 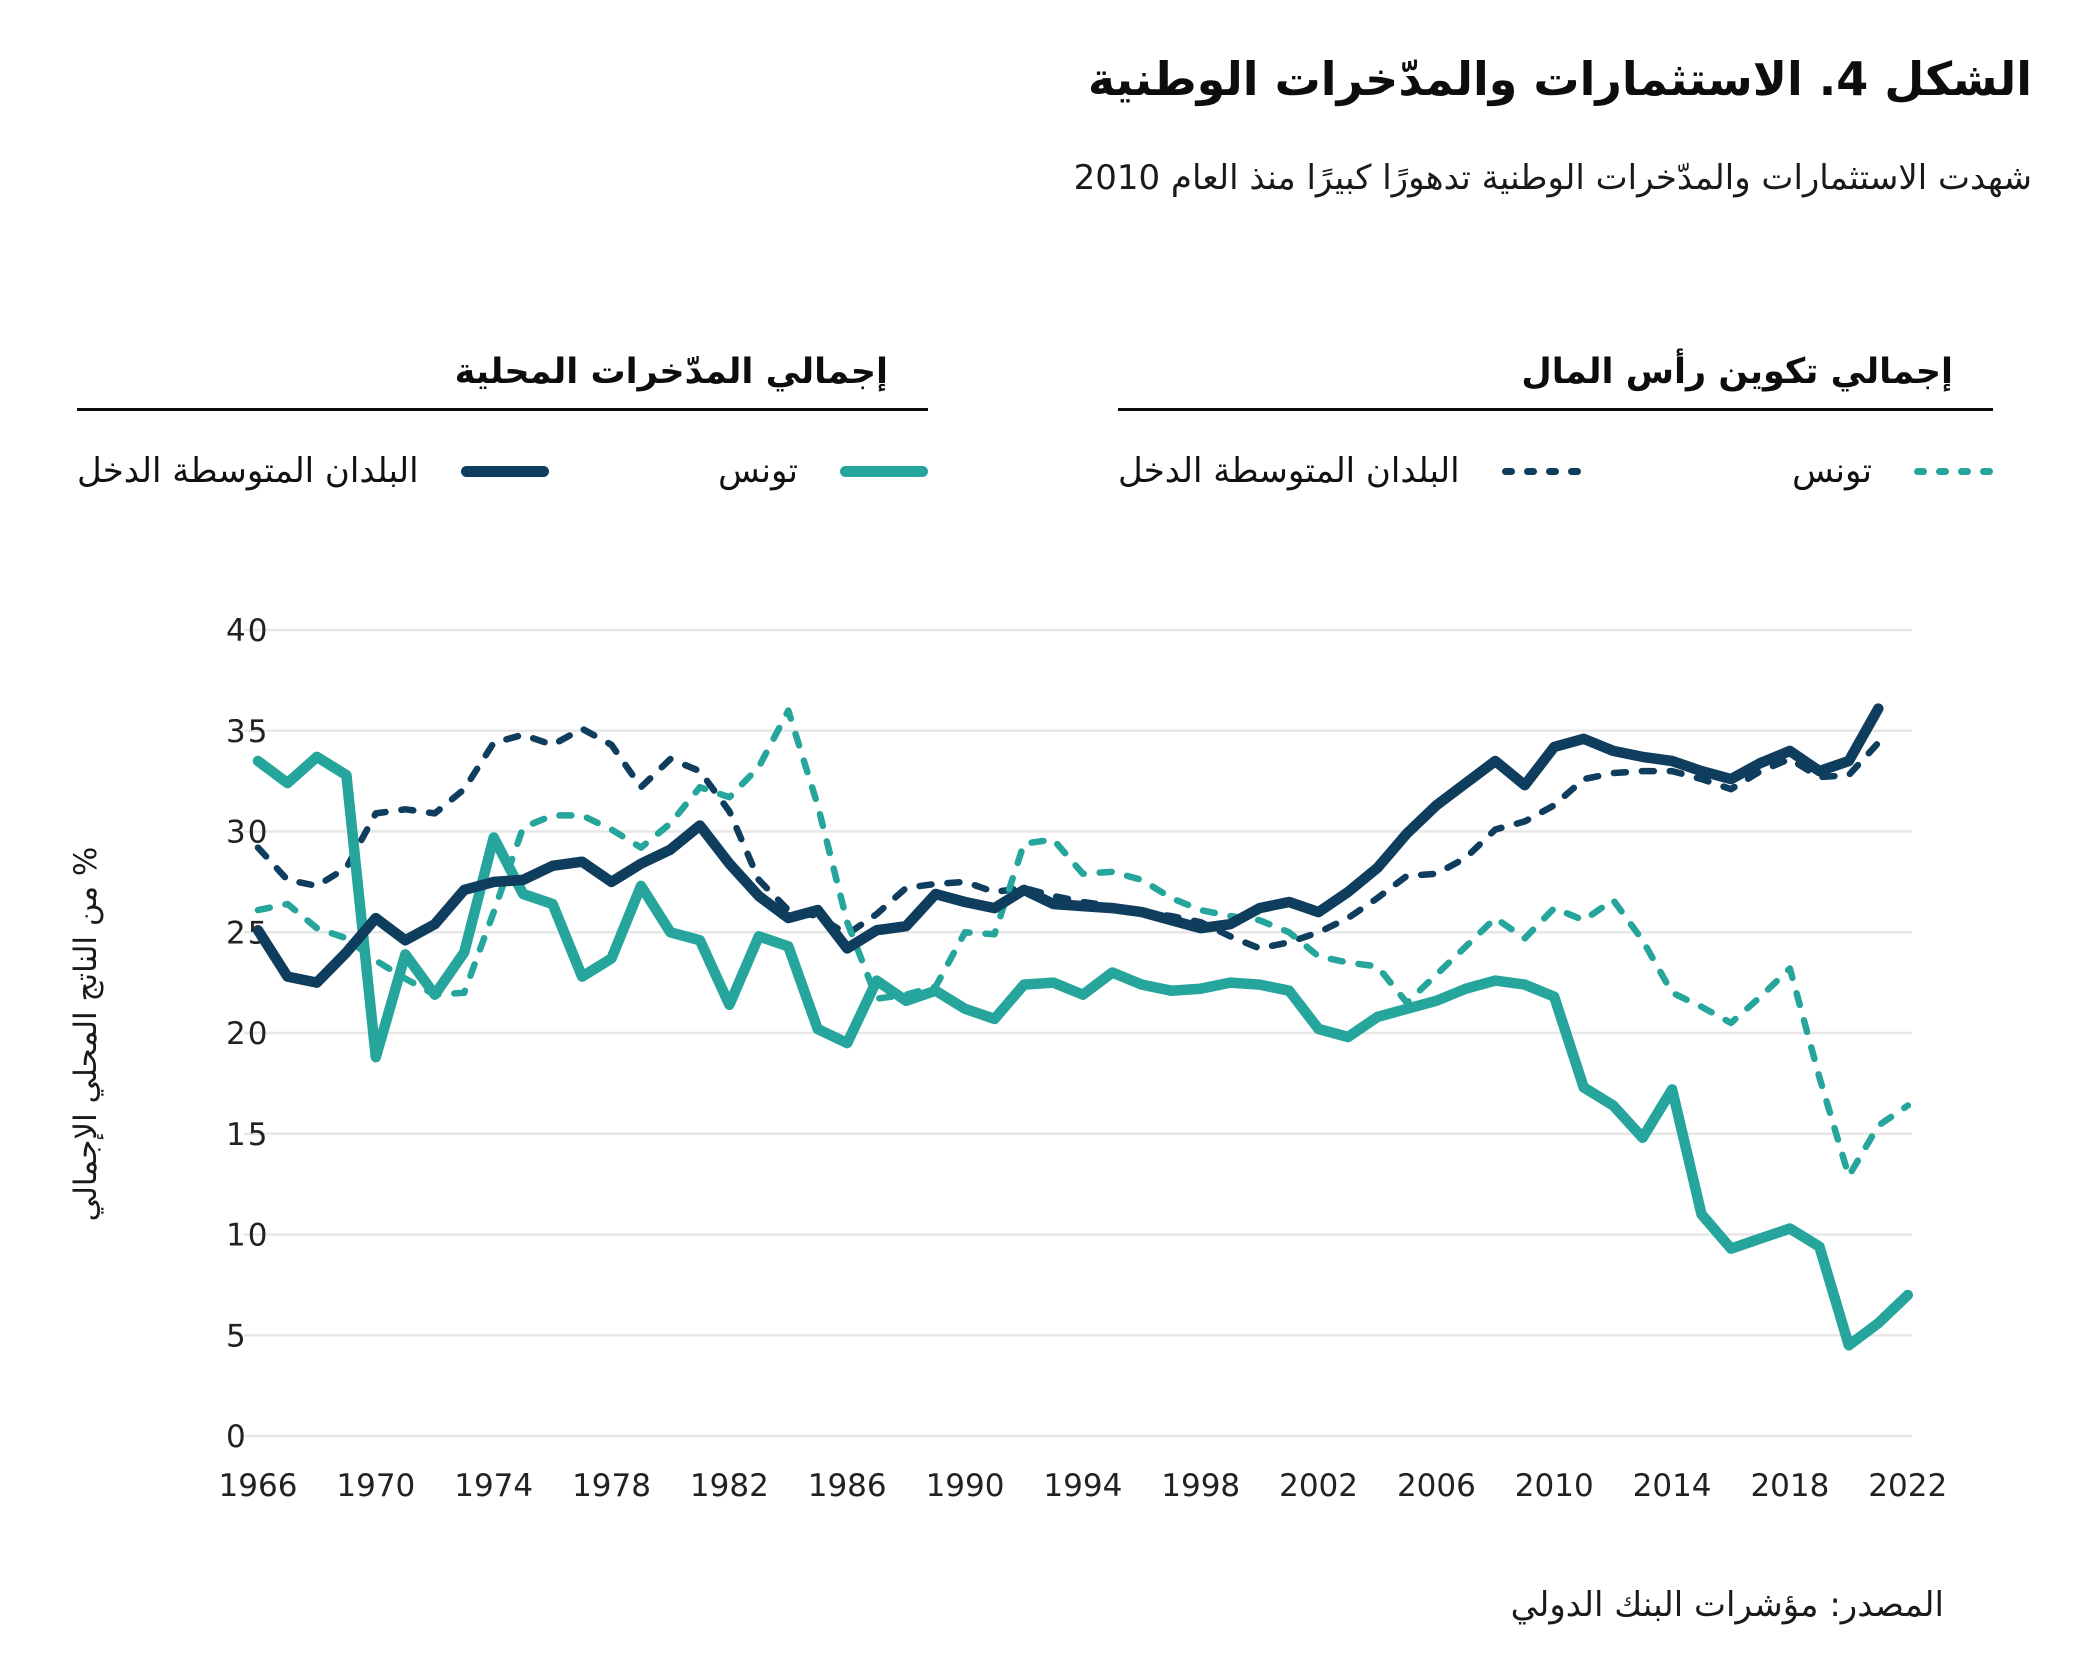 What do you see at coordinates (1907, 1486) in the screenshot?
I see `x-tick-label: 2022` at bounding box center [1907, 1486].